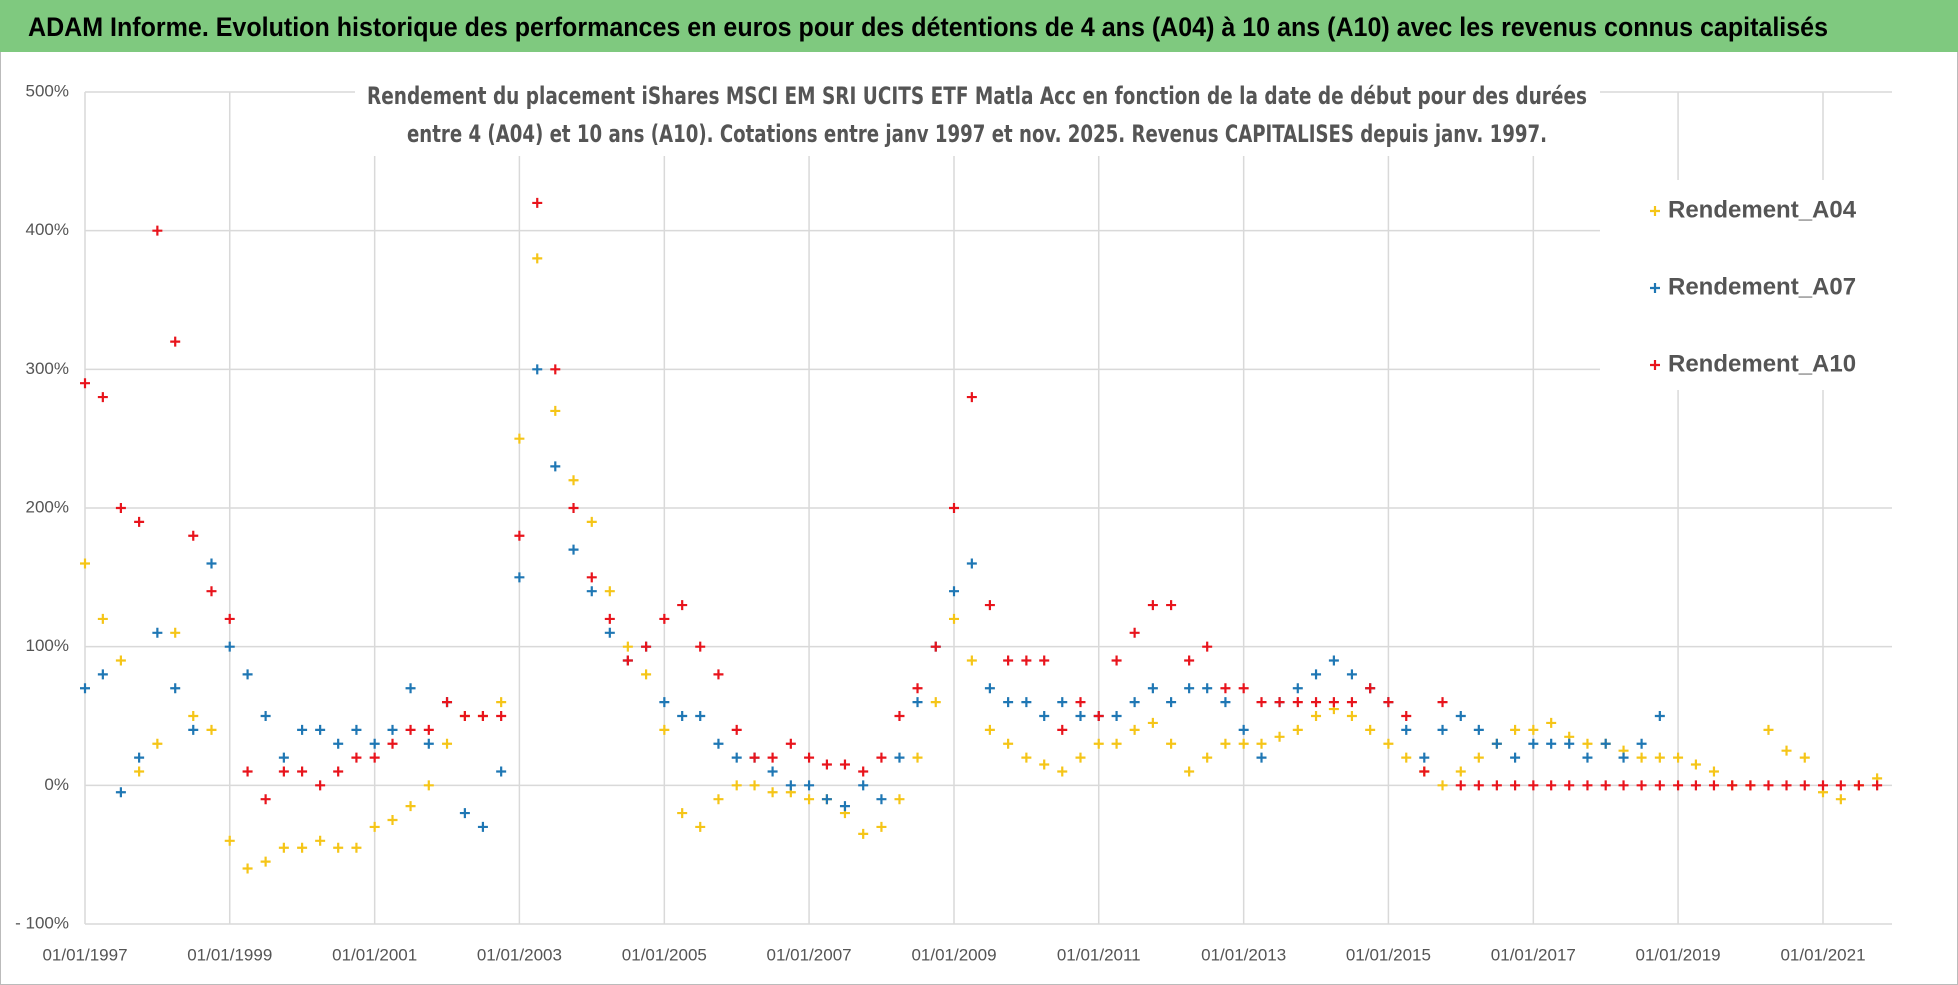 Image resolution: width=1958 pixels, height=985 pixels. What do you see at coordinates (809, 954) in the screenshot?
I see `x-tick-label: 01/01/2007` at bounding box center [809, 954].